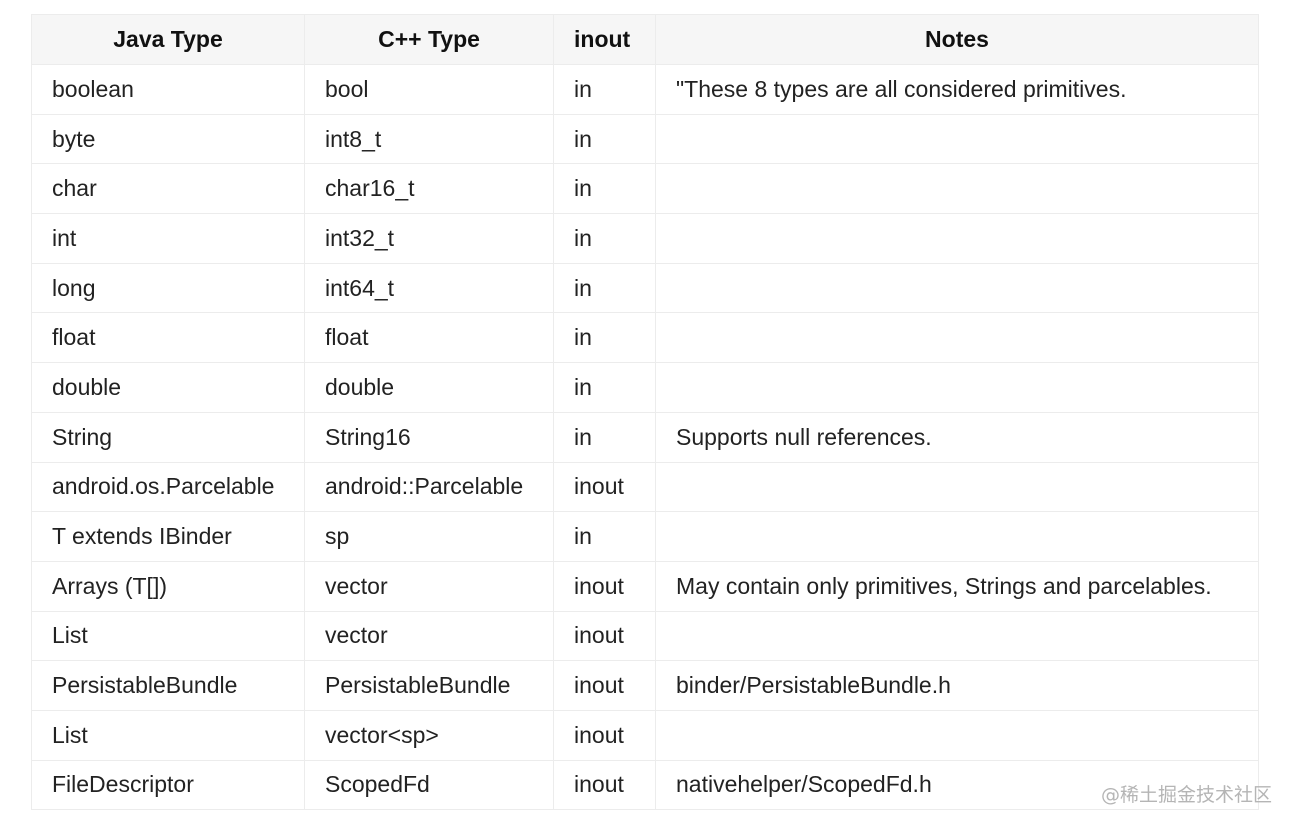 The width and height of the screenshot is (1296, 826). Describe the element at coordinates (168, 139) in the screenshot. I see `cell-java-type: byte` at that location.